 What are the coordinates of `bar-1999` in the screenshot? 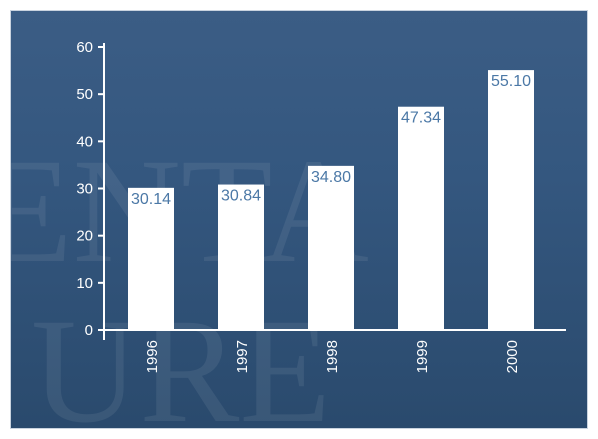 It's located at (421, 218).